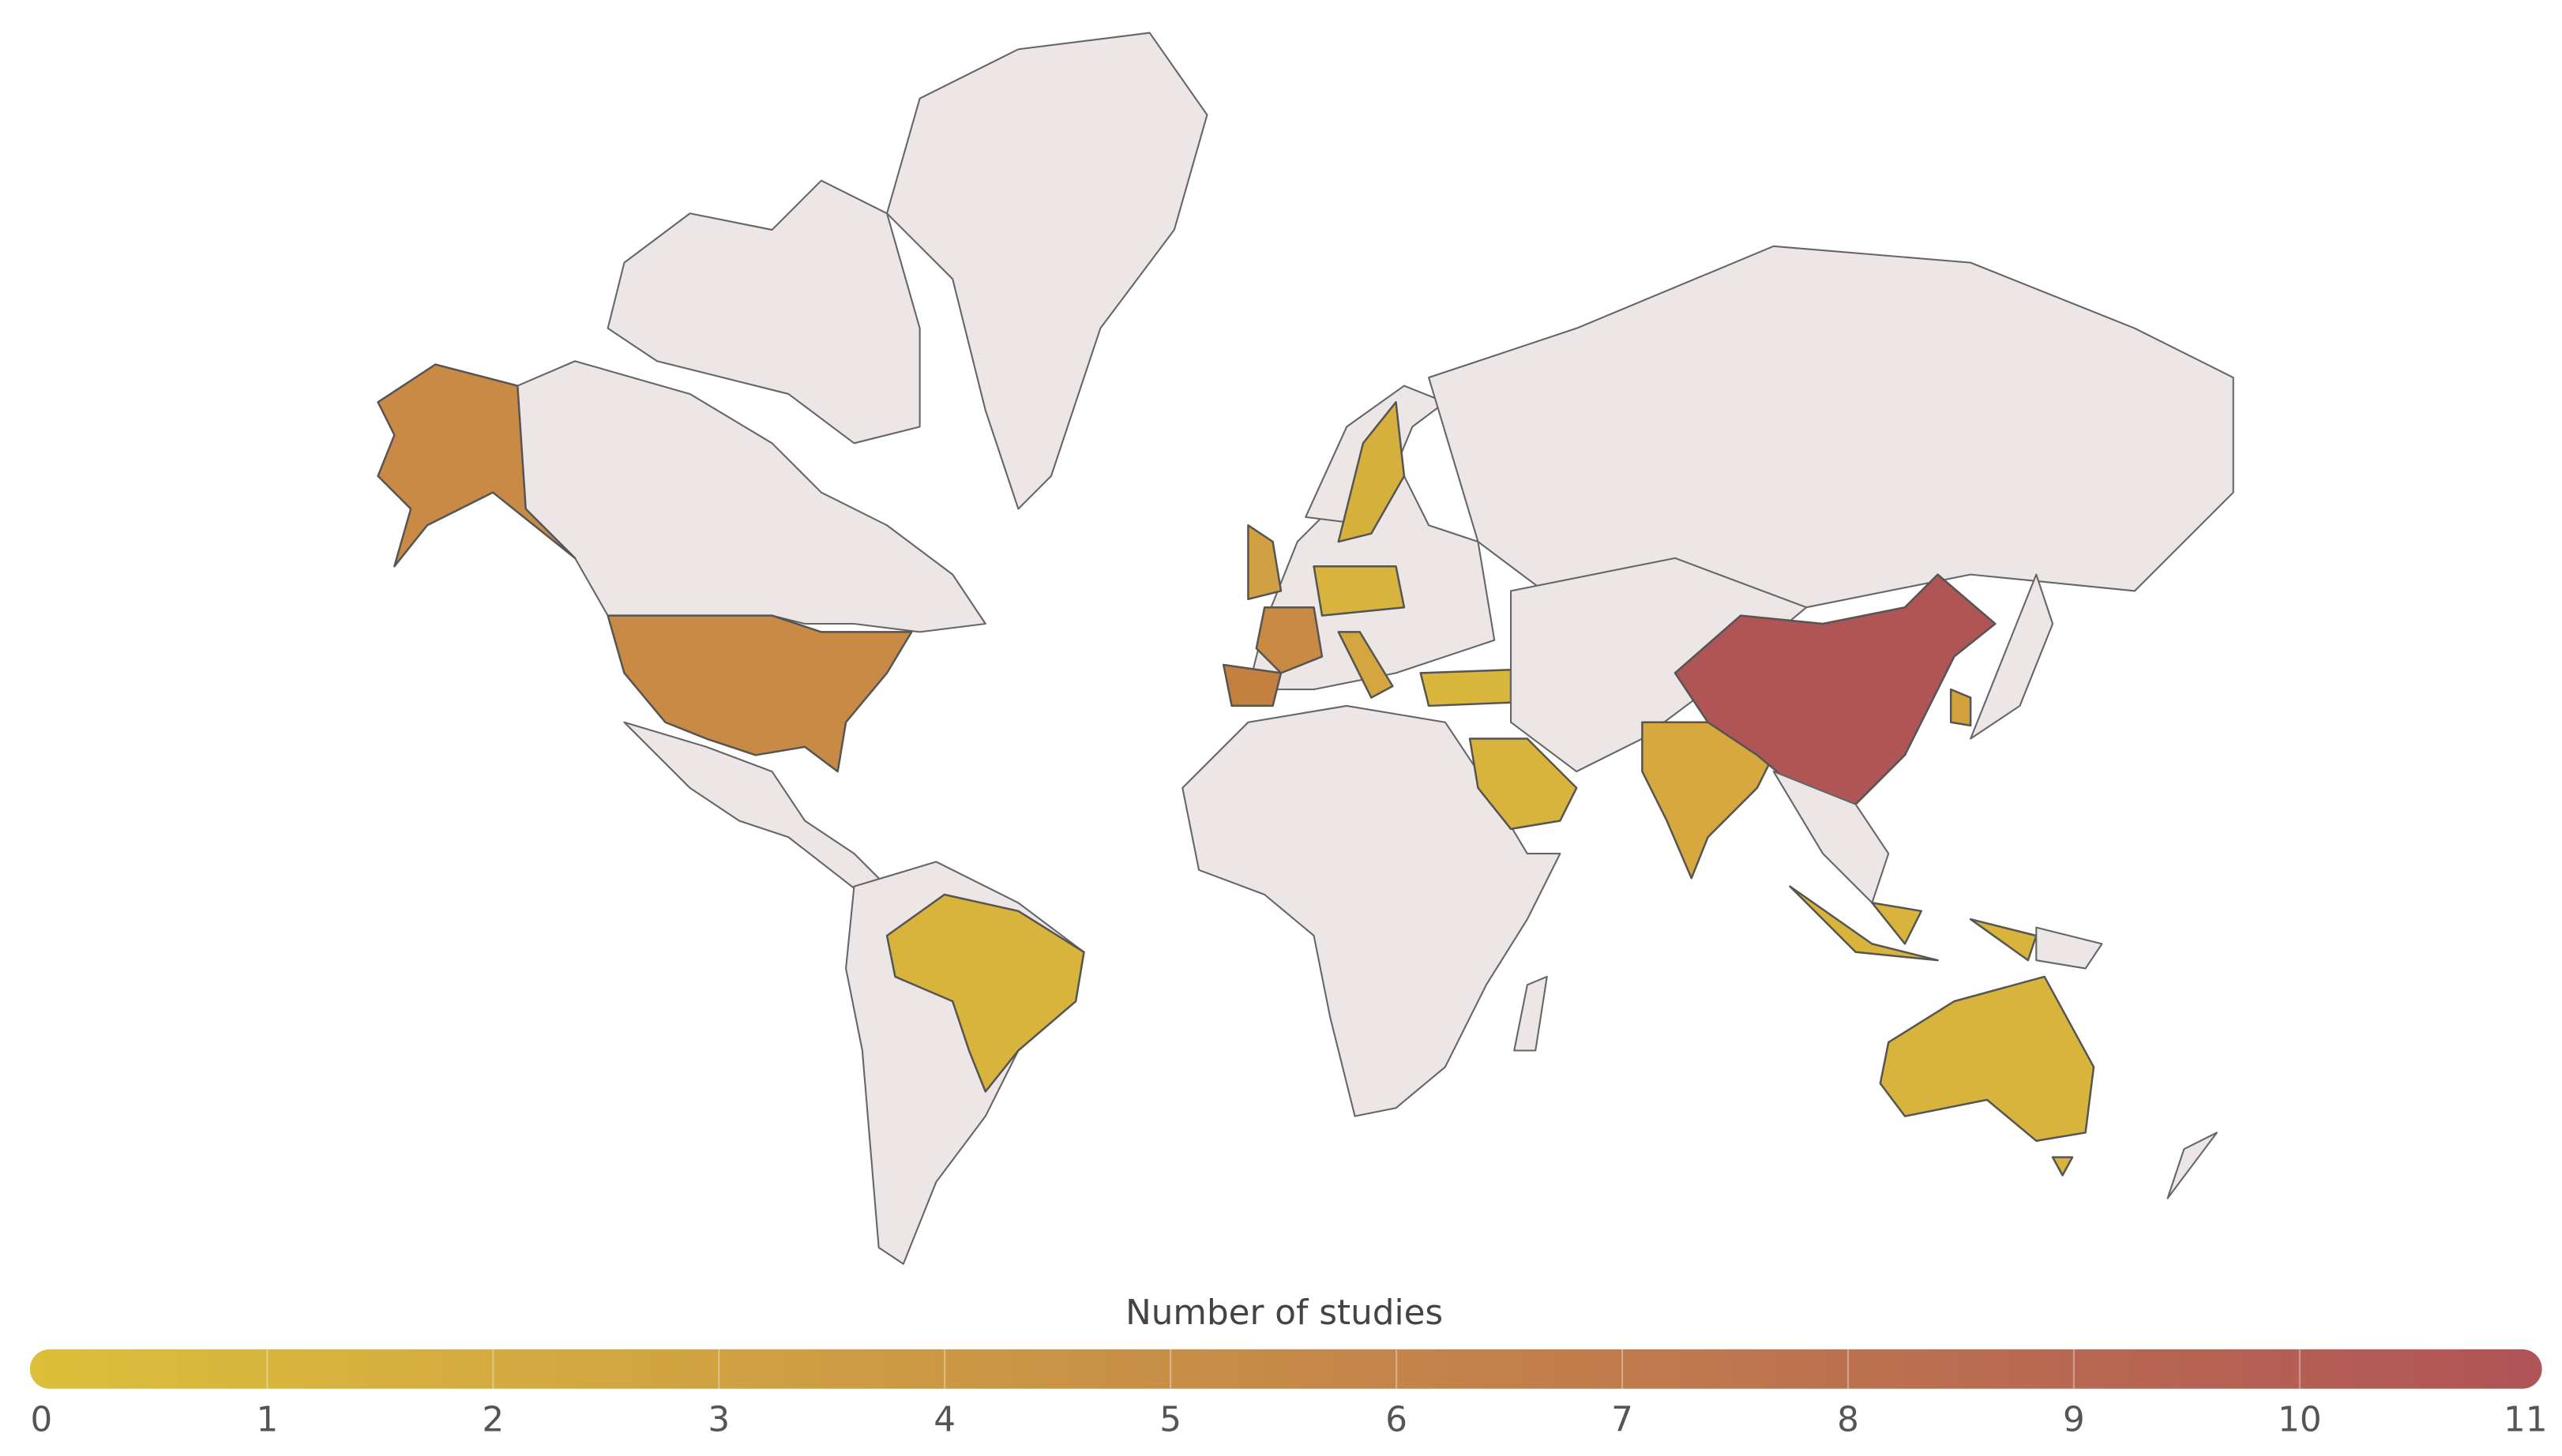 The height and width of the screenshot is (1456, 2562). What do you see at coordinates (2069, 948) in the screenshot?
I see `papua` at bounding box center [2069, 948].